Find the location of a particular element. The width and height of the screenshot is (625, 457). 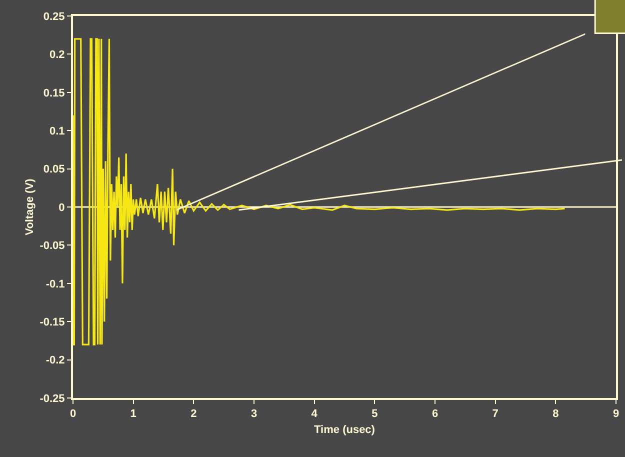

y-tick-label: -0.1 is located at coordinates (55, 284).